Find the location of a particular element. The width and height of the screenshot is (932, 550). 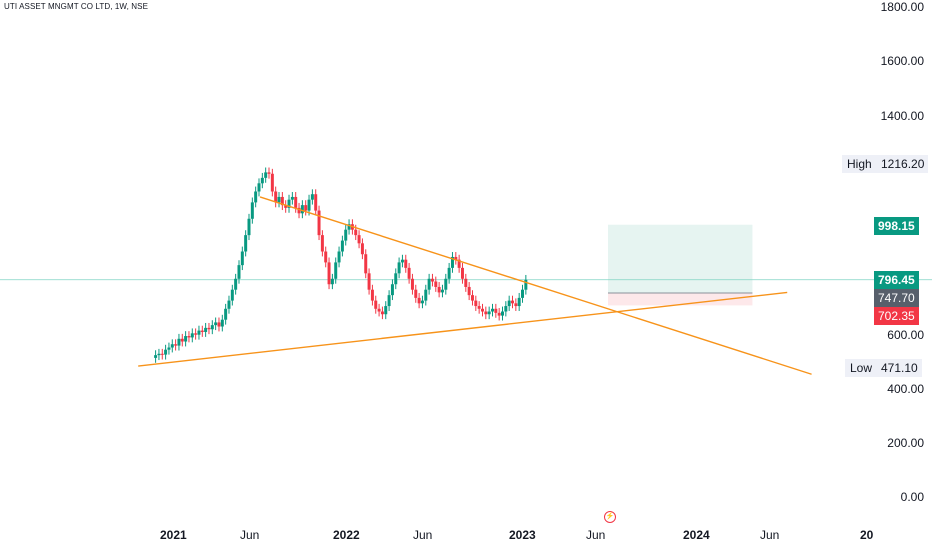

target-price-tag: 998.15 is located at coordinates (896, 226).